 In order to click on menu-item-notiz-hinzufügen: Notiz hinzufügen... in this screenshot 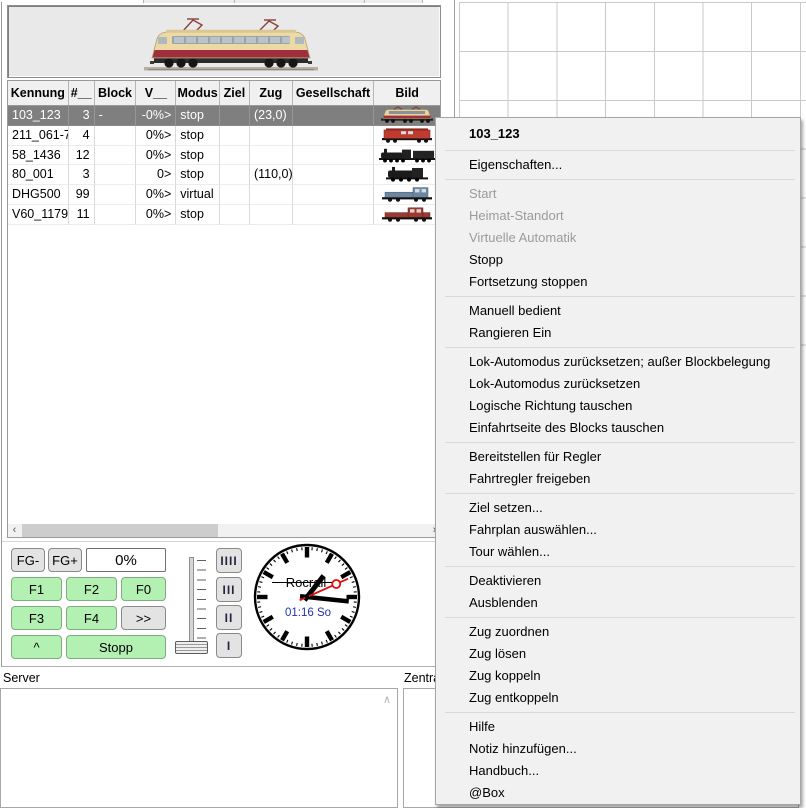, I will do `click(523, 748)`.